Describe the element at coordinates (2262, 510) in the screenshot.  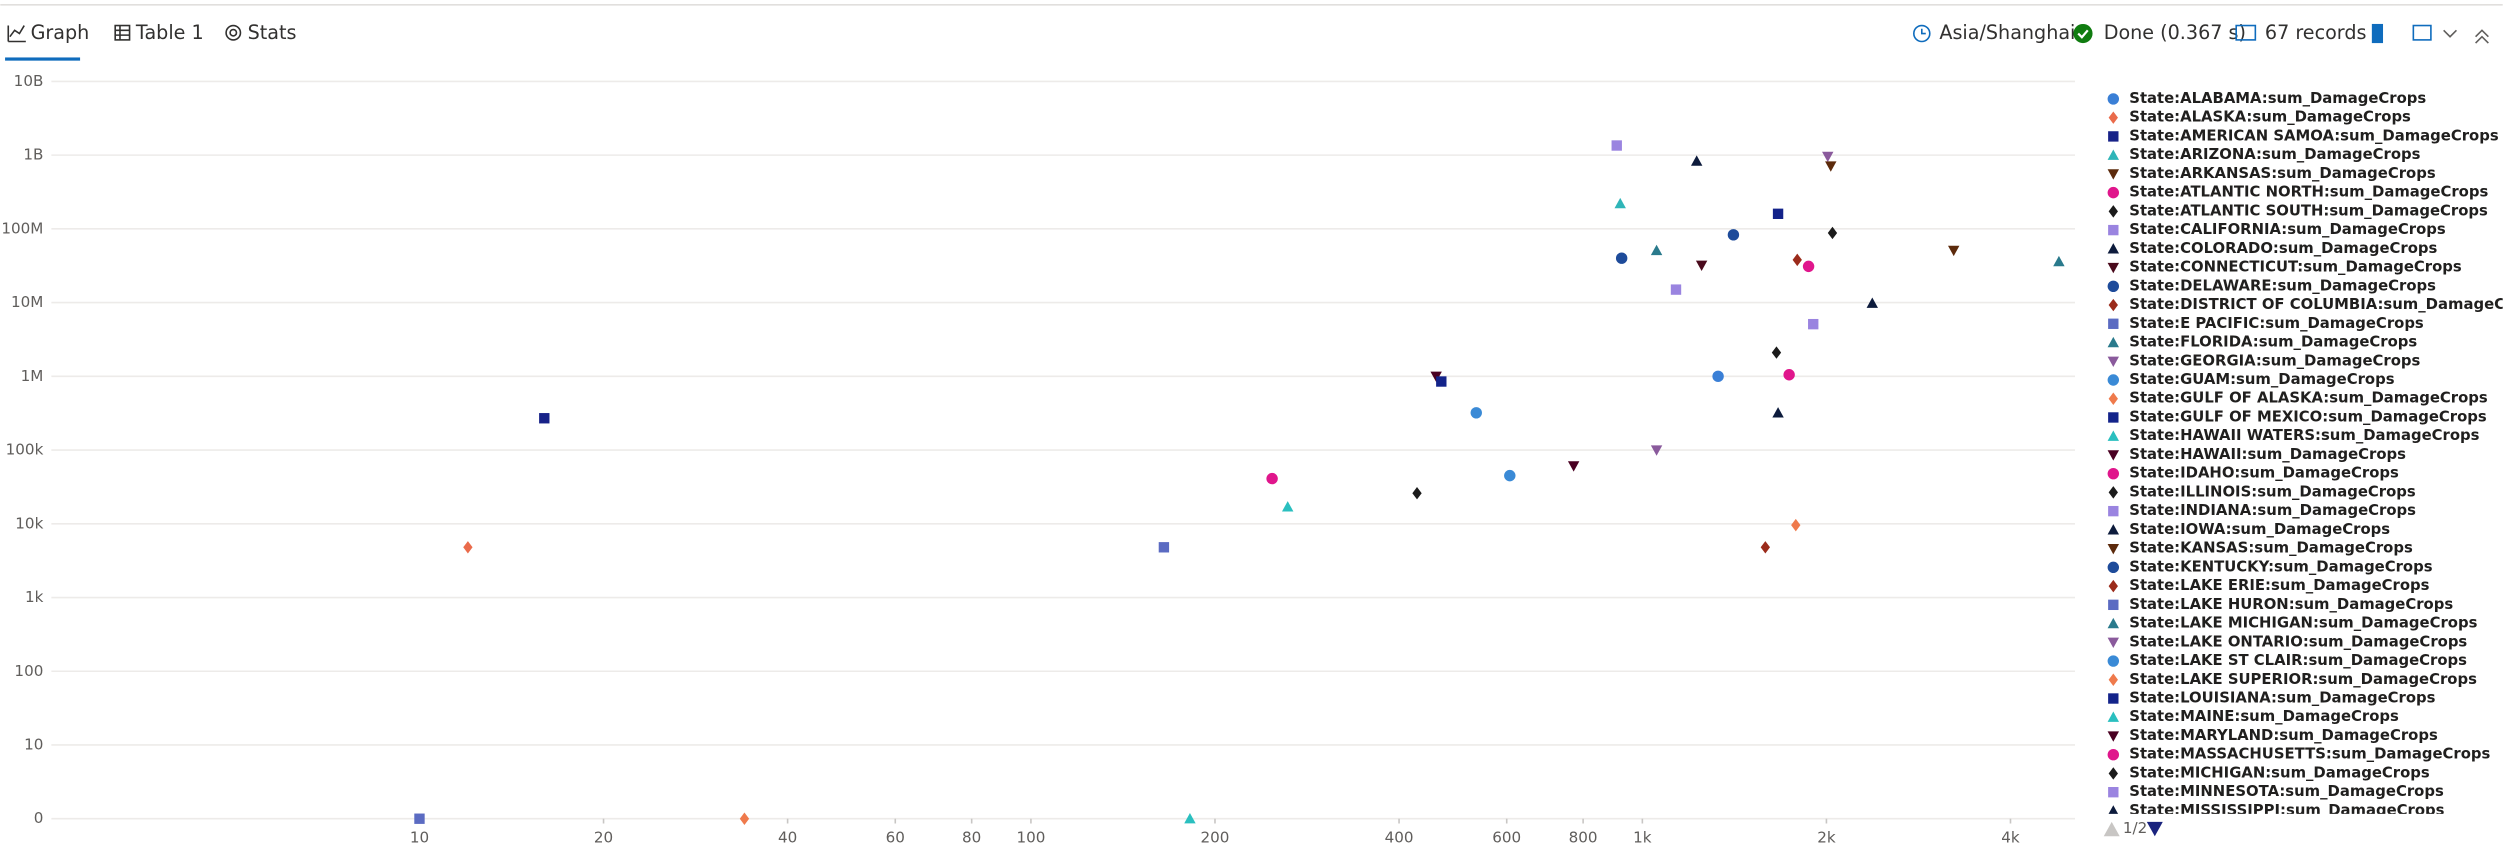
I see `legend-item: State:INDIANA:sum_DamageCrops` at that location.